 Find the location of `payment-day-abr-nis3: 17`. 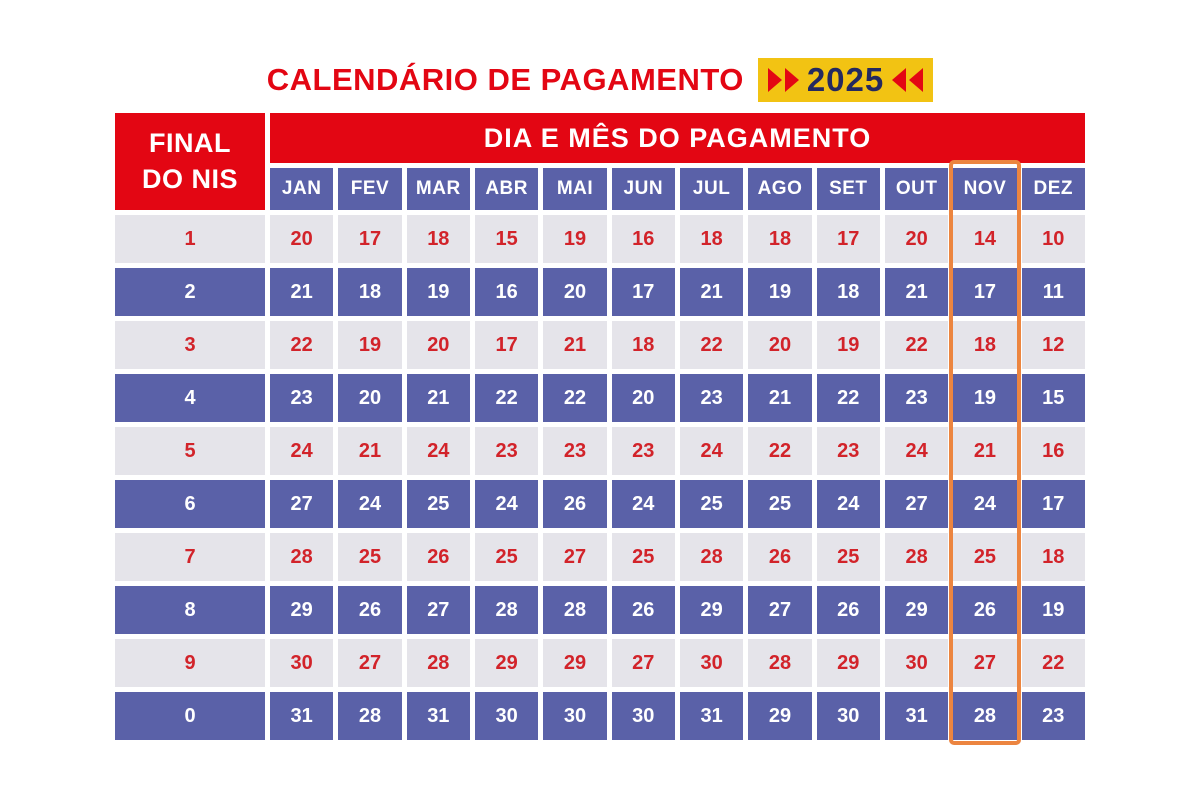

payment-day-abr-nis3: 17 is located at coordinates (506, 345).